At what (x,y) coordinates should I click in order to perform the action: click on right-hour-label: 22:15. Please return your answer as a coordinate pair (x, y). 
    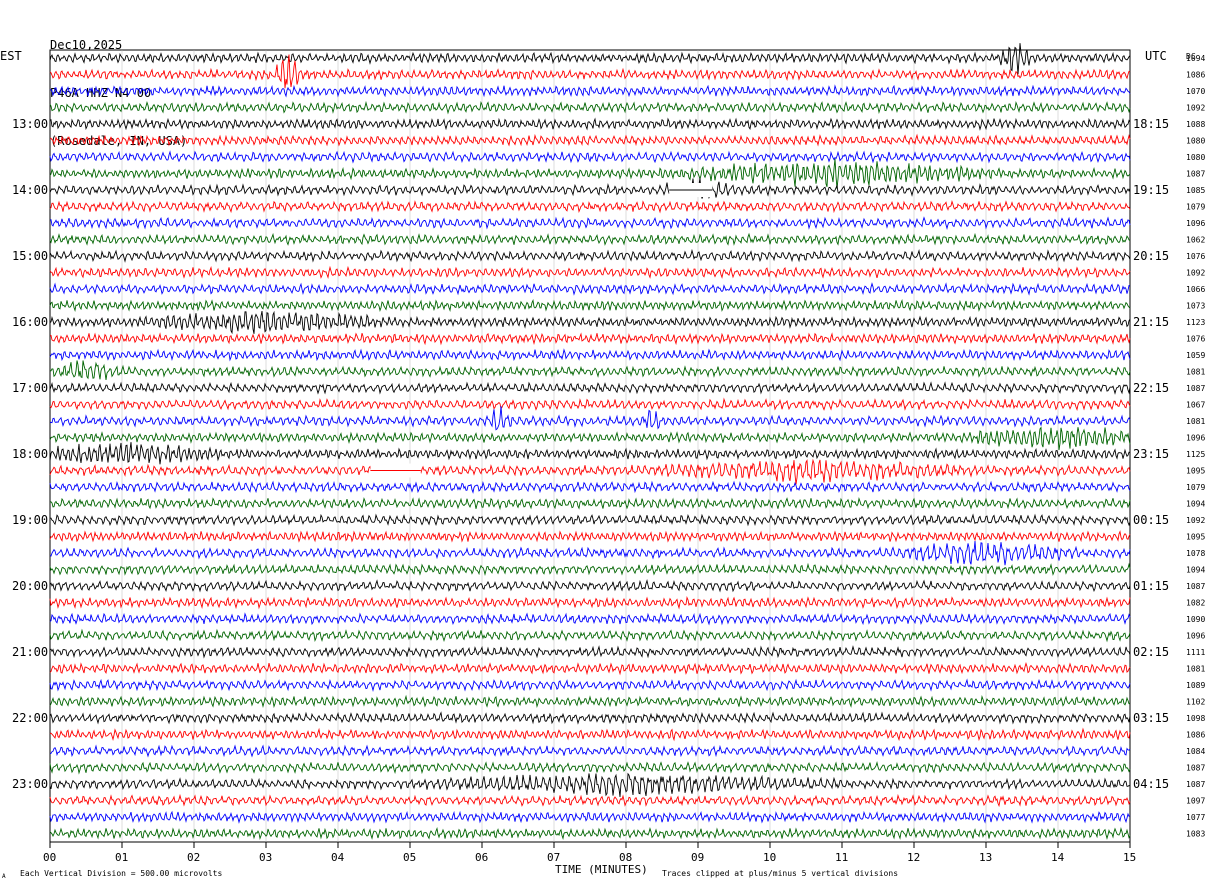
    Looking at the image, I should click on (1151, 388).